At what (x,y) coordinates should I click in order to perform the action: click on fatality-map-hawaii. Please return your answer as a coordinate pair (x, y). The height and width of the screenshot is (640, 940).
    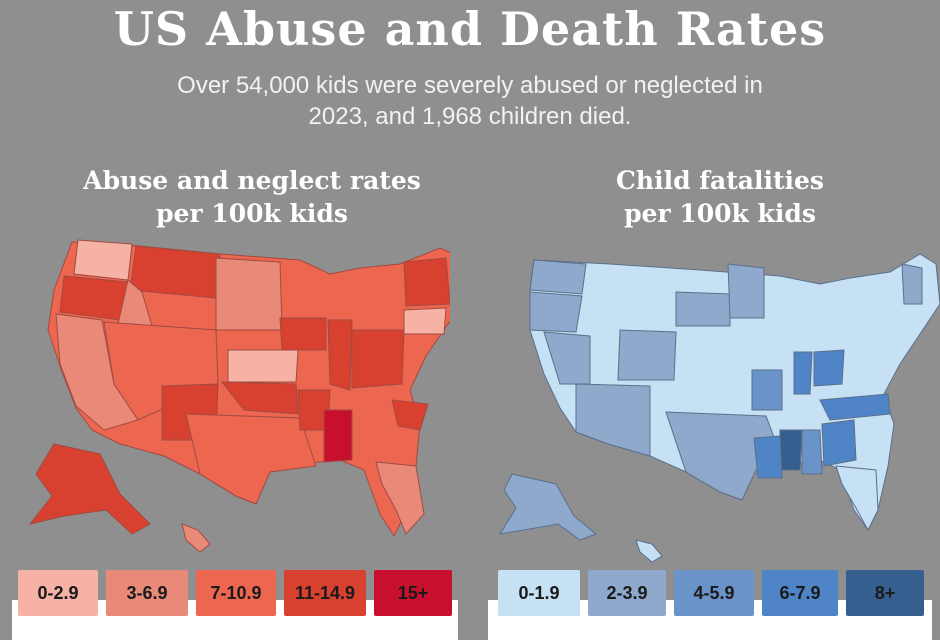
    Looking at the image, I should click on (649, 551).